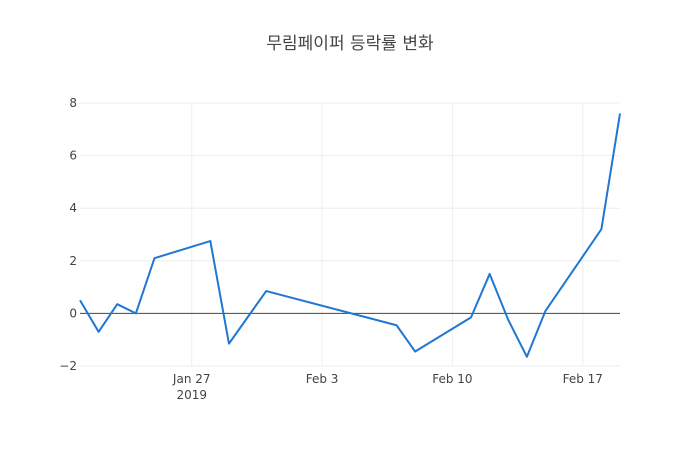  I want to click on chart-title: 무림페이퍼 등락률 변화, so click(350, 44).